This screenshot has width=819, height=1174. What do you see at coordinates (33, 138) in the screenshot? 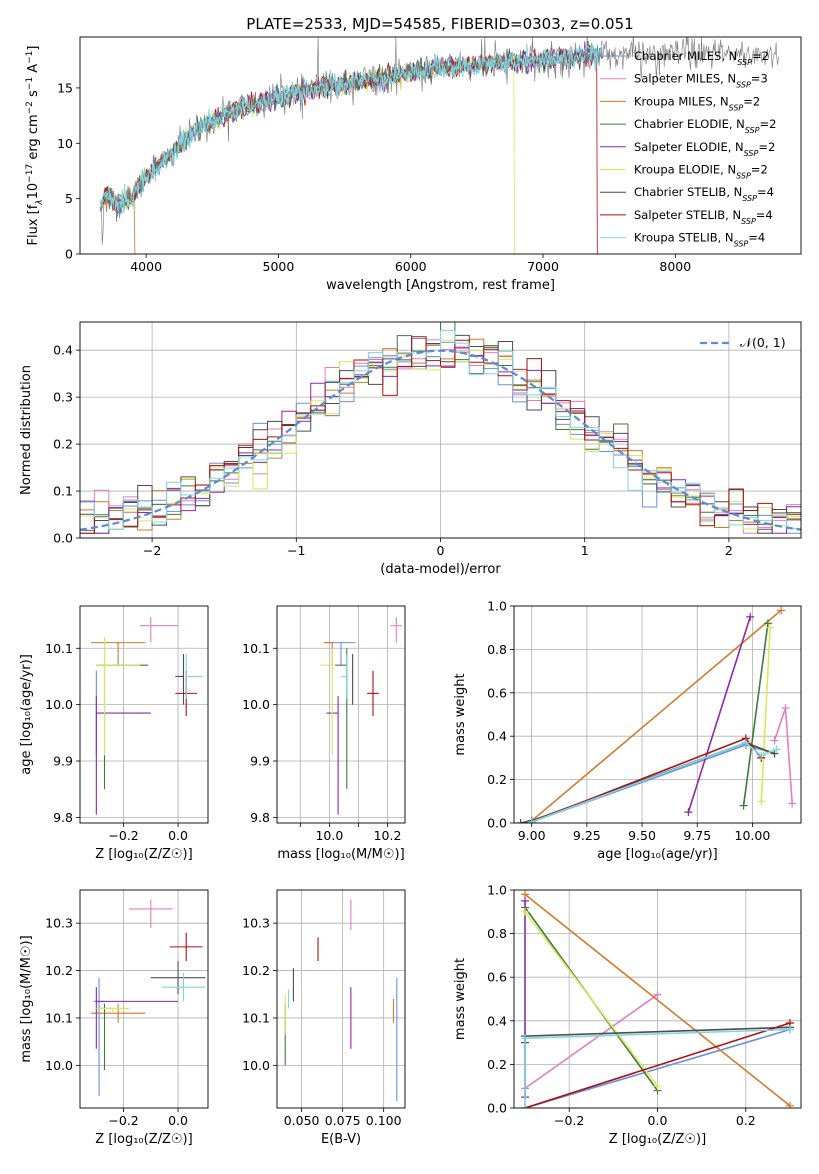
I see `y-label-part: erg cm` at bounding box center [33, 138].